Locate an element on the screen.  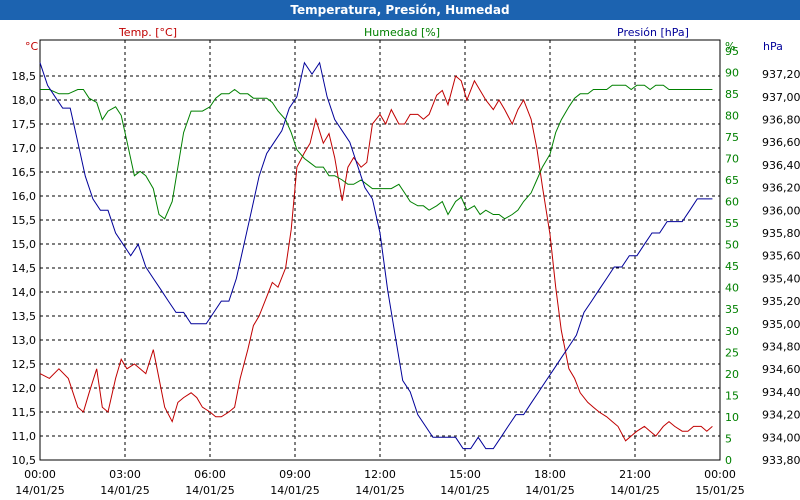
humidity-tick-label: 30 is located at coordinates (732, 331).